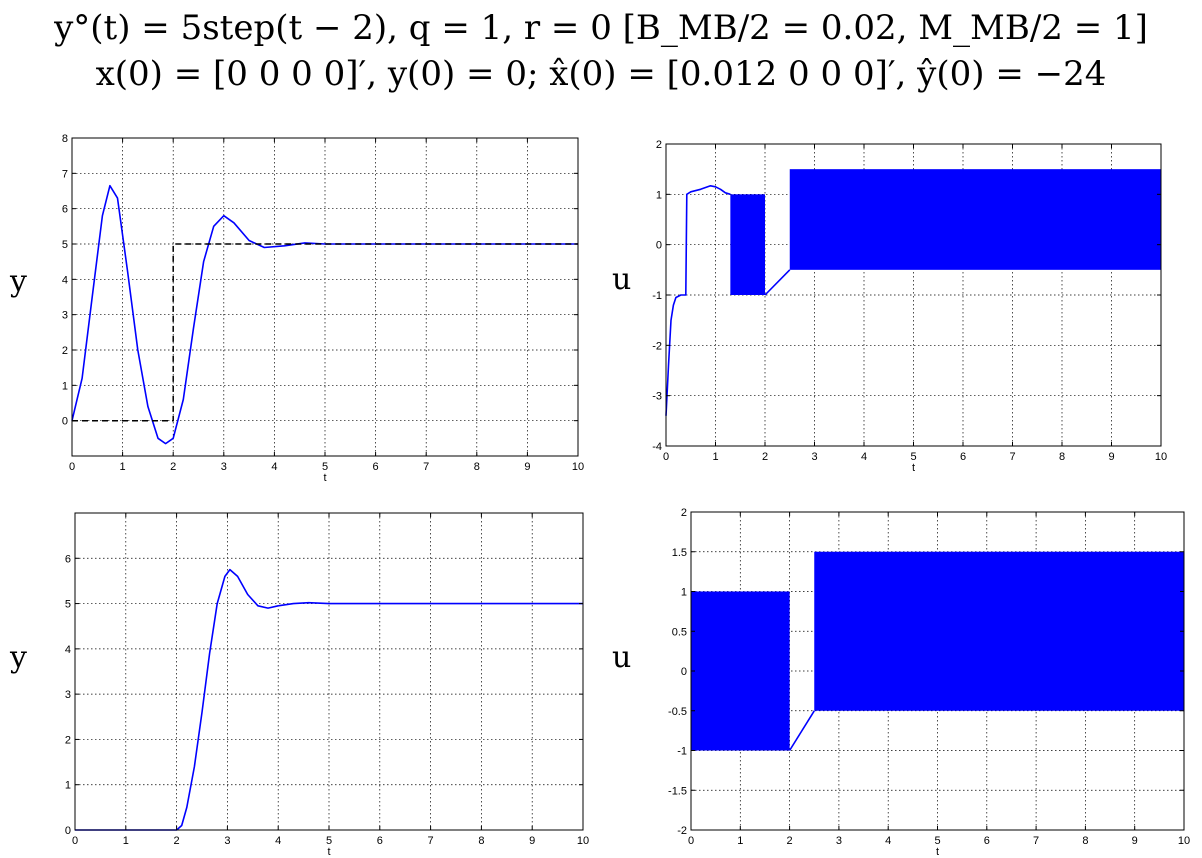 The height and width of the screenshot is (858, 1202). Describe the element at coordinates (18, 657) in the screenshot. I see `ylabel-bottom-left: y` at that location.